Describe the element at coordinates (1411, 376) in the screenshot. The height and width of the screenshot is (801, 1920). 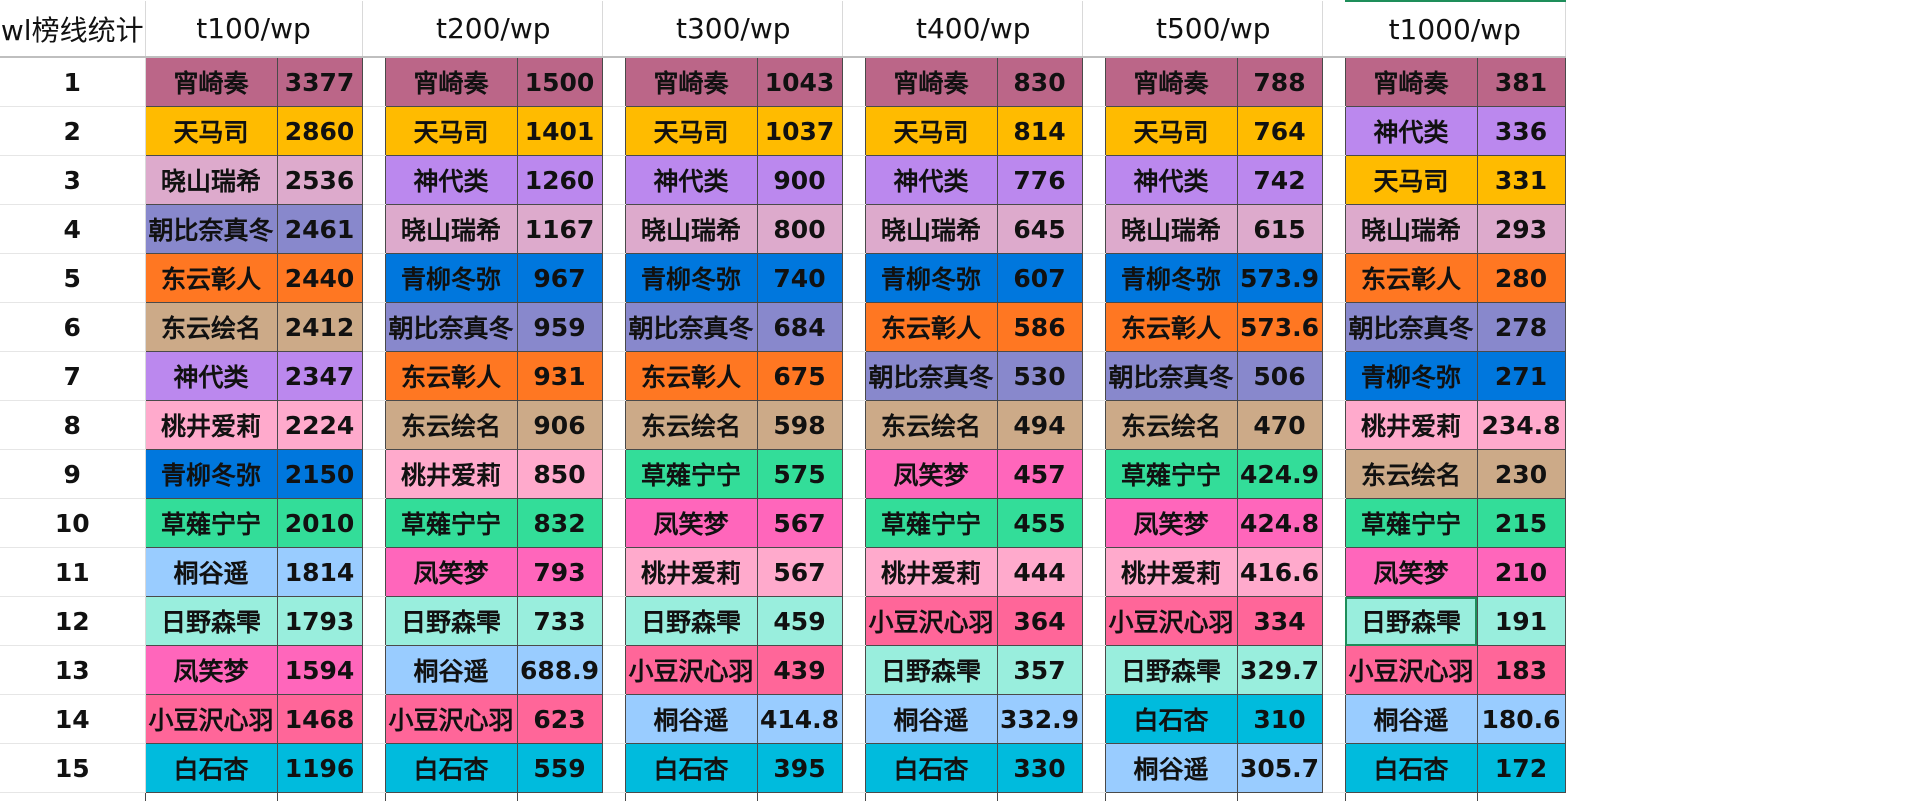
I see `name-cell: 青柳冬弥` at that location.